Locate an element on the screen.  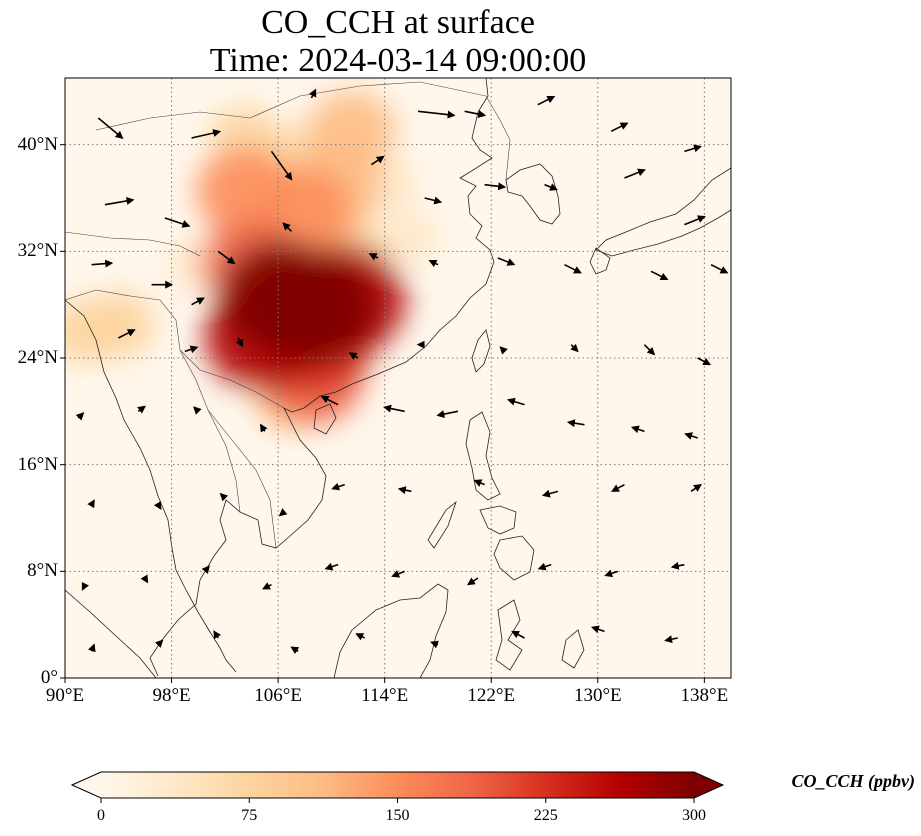
colorbar-extend-low is located at coordinates (86, 785).